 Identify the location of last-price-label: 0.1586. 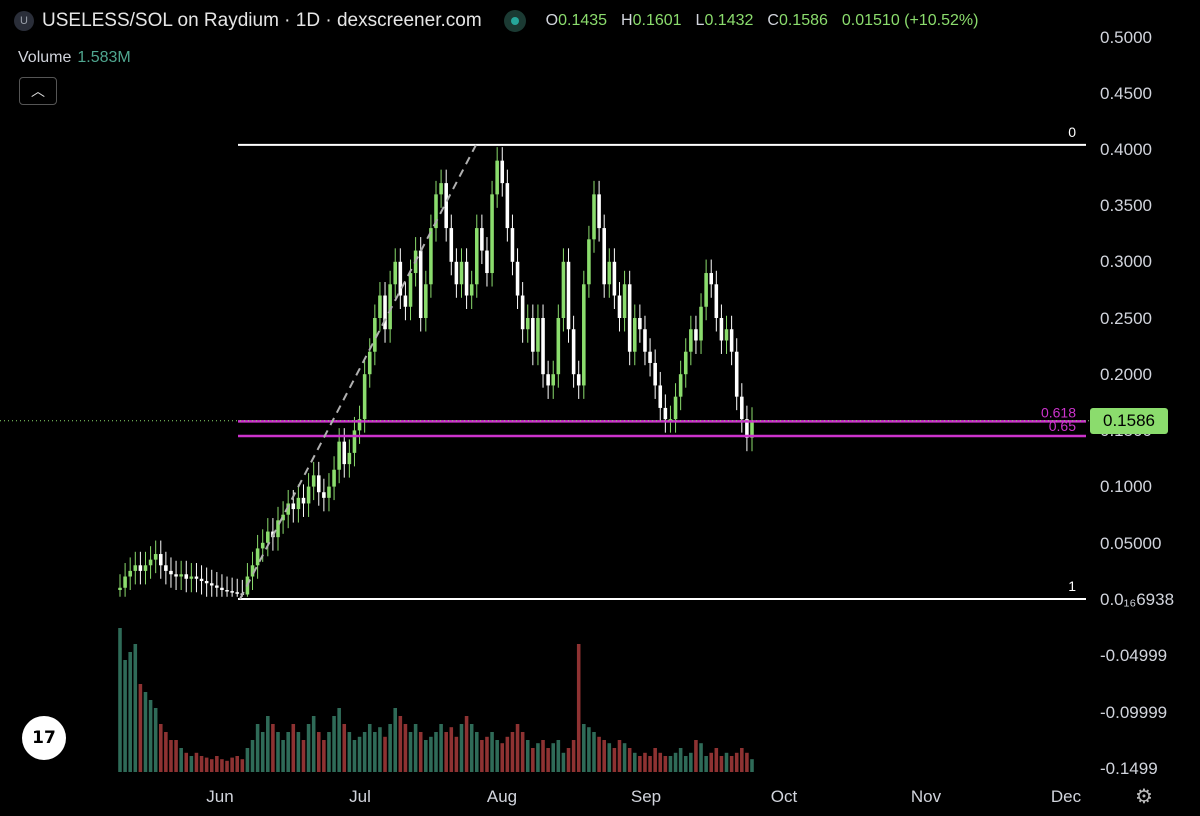
(1129, 421).